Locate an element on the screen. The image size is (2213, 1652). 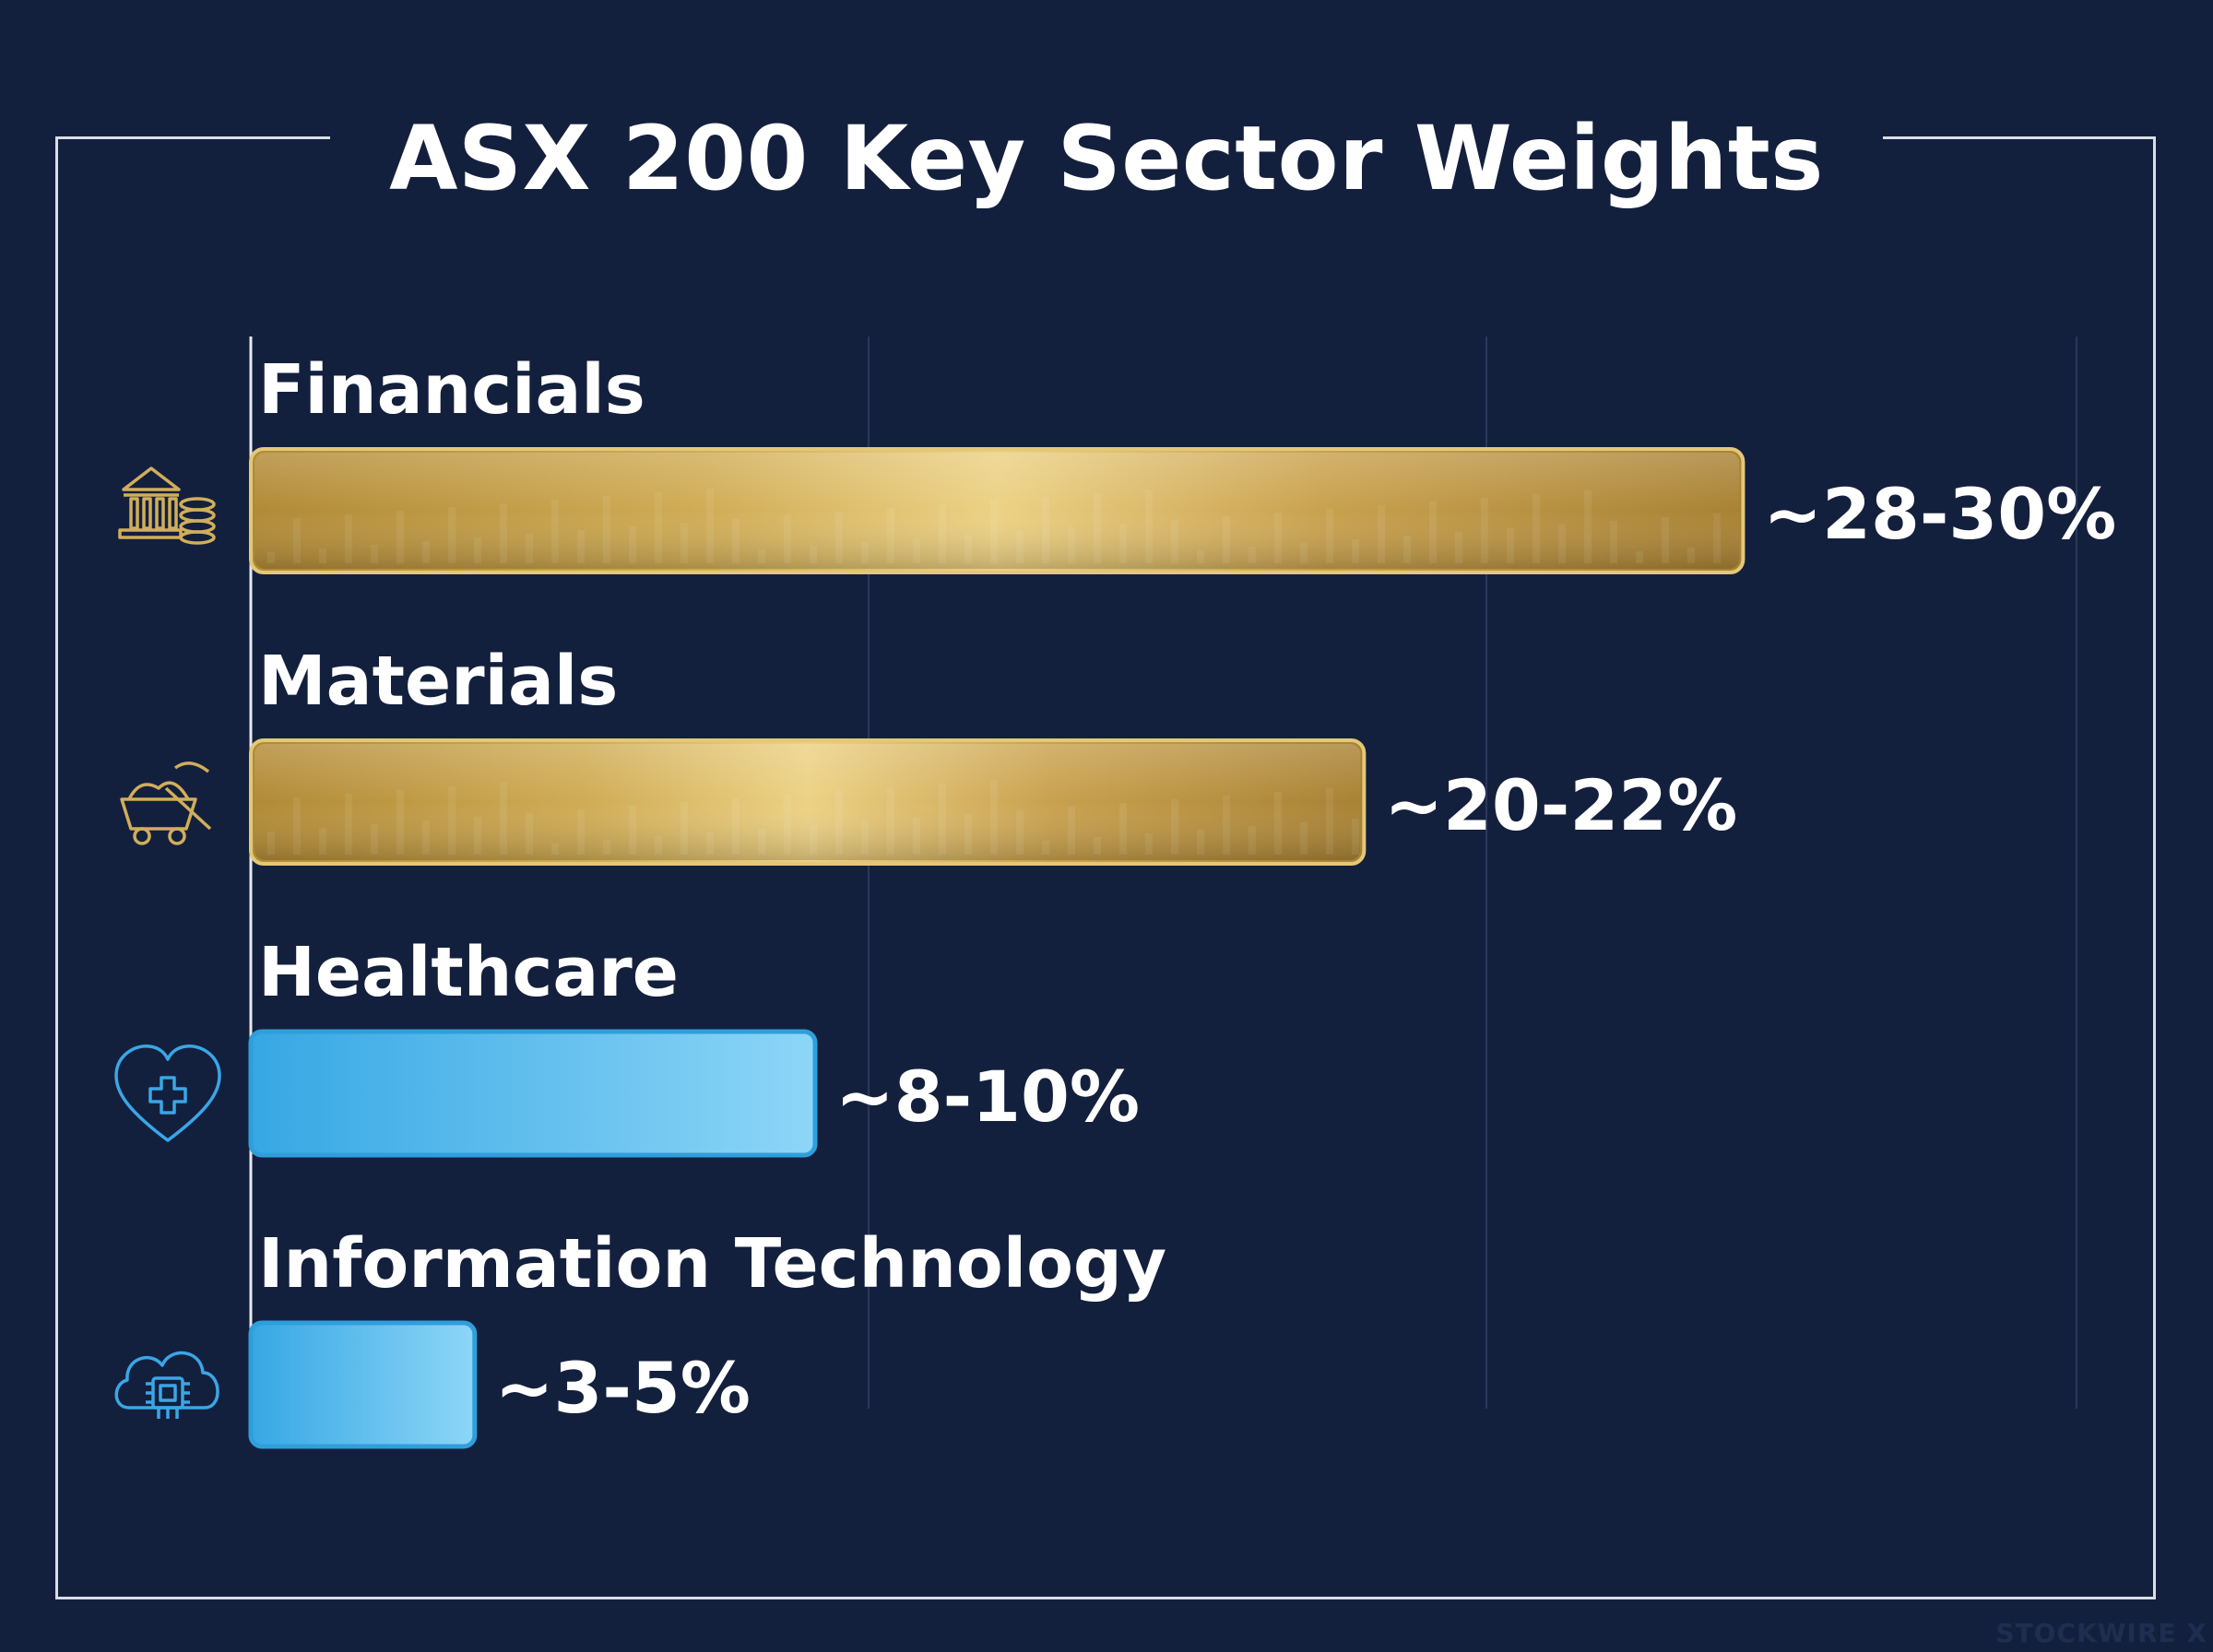
frame-top-left-segment is located at coordinates (192, 137).